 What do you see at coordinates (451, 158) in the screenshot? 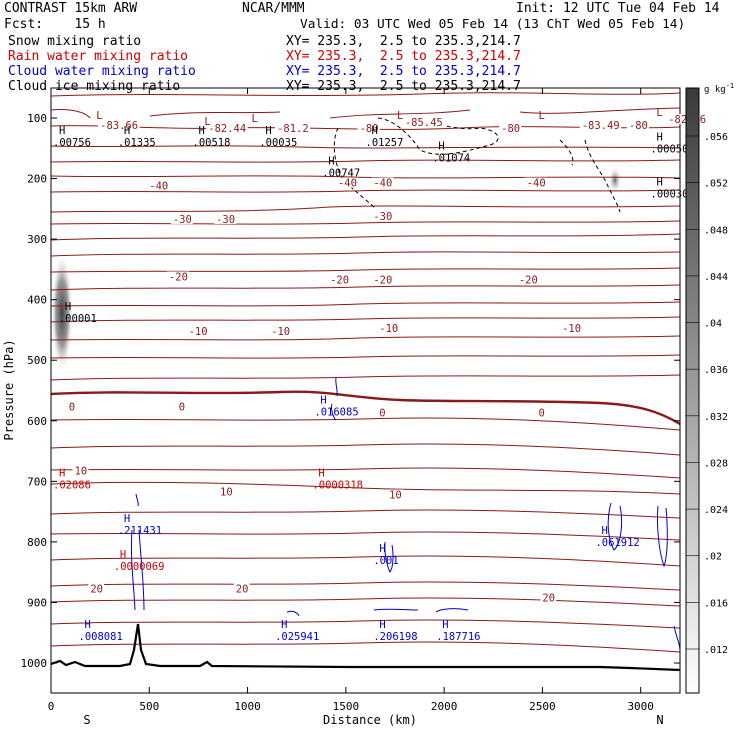
I see `max-value-label: .01074` at bounding box center [451, 158].